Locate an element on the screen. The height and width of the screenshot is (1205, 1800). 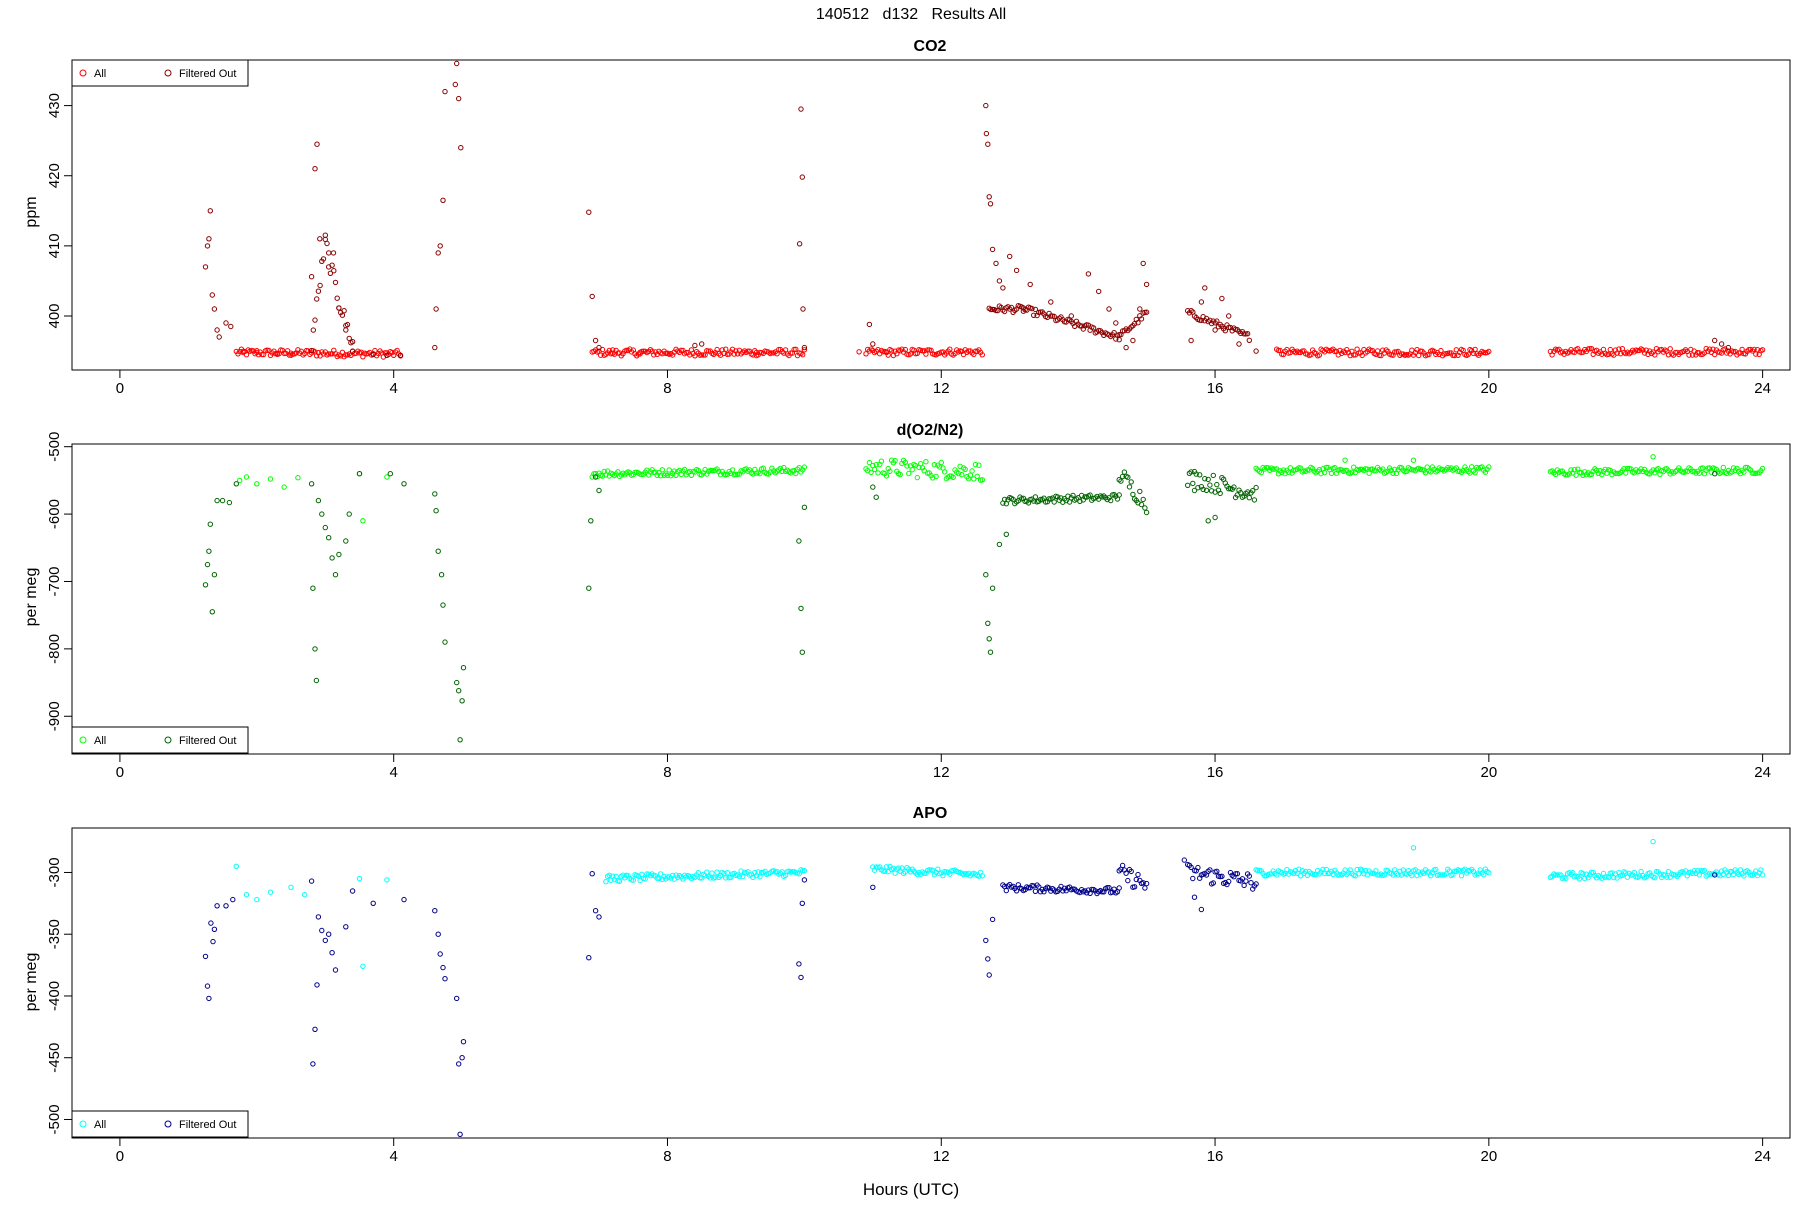
legend-box is located at coordinates (160, 740).